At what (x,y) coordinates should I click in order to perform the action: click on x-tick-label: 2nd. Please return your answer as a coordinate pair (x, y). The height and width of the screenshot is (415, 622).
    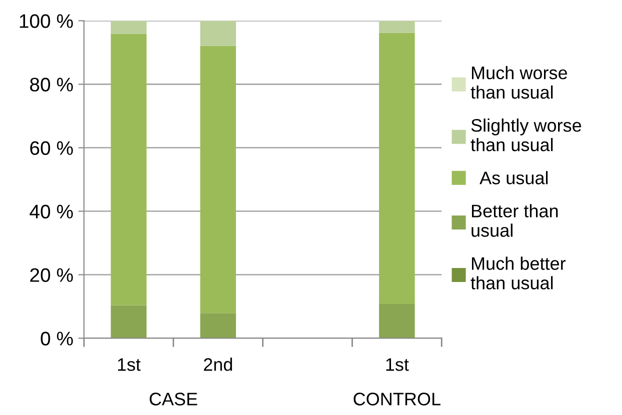
    Looking at the image, I should click on (218, 364).